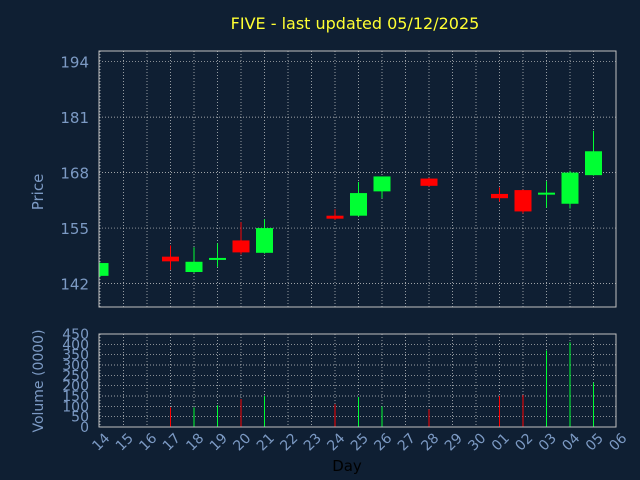 The width and height of the screenshot is (640, 480). Describe the element at coordinates (74, 285) in the screenshot. I see `price-tick-label: 142` at that location.